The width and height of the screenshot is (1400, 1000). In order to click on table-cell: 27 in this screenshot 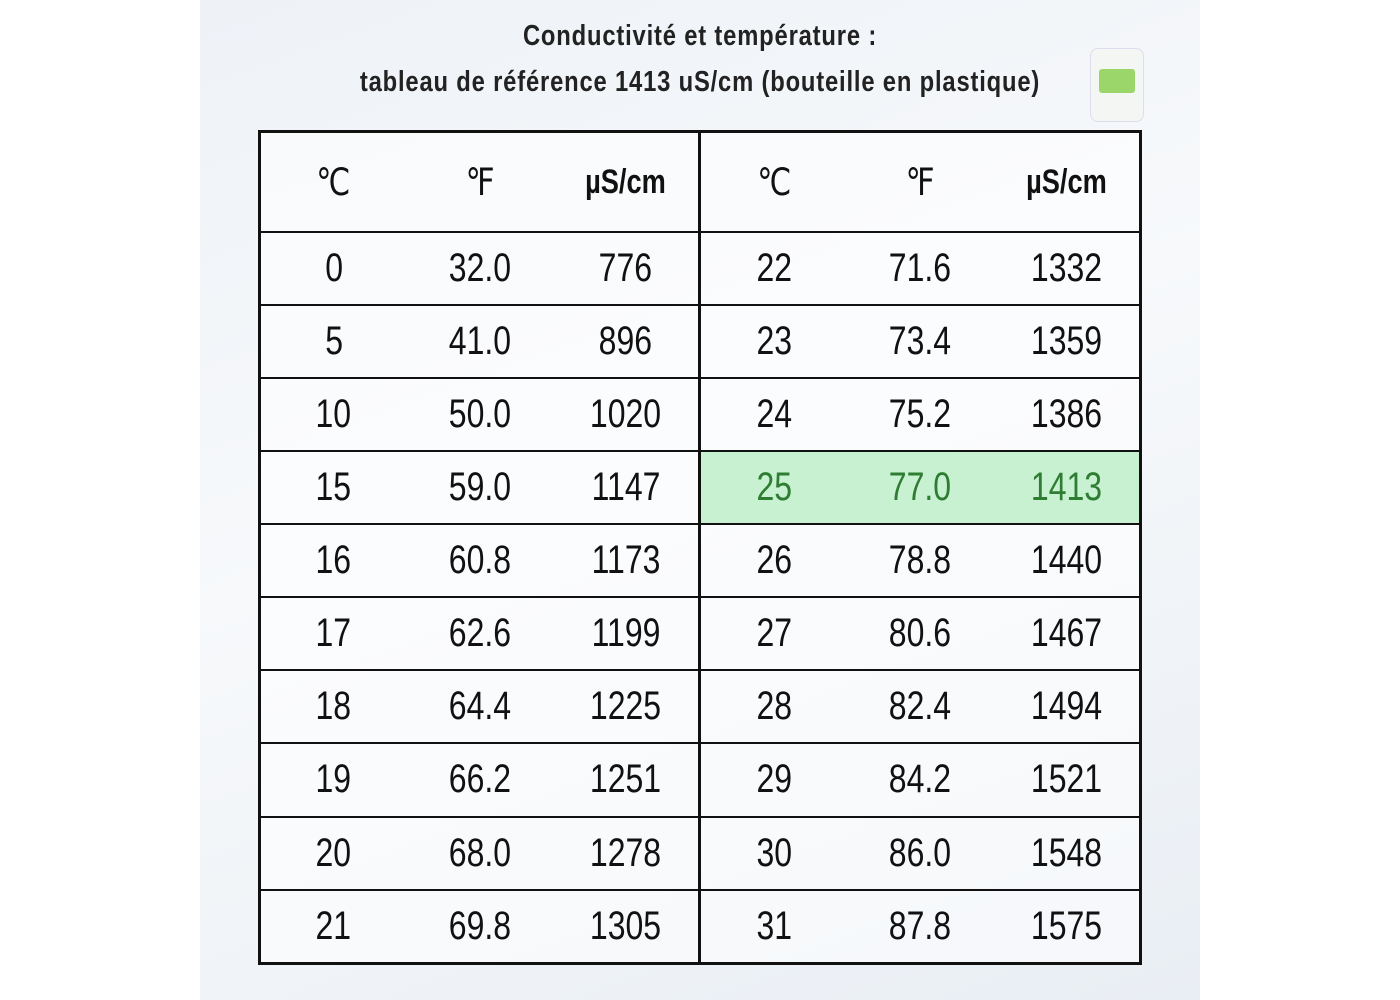, I will do `click(773, 633)`.